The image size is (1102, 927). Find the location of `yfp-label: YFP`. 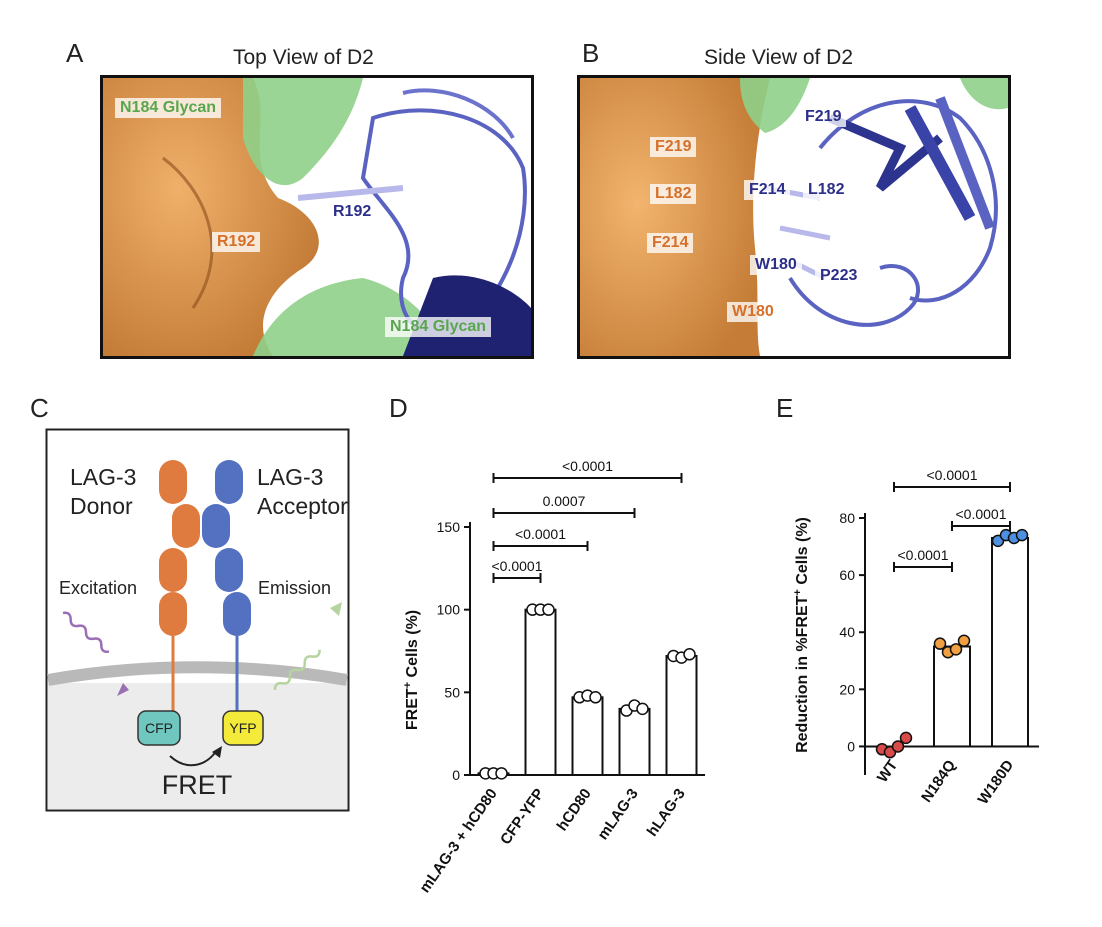

yfp-label: YFP is located at coordinates (242, 728).